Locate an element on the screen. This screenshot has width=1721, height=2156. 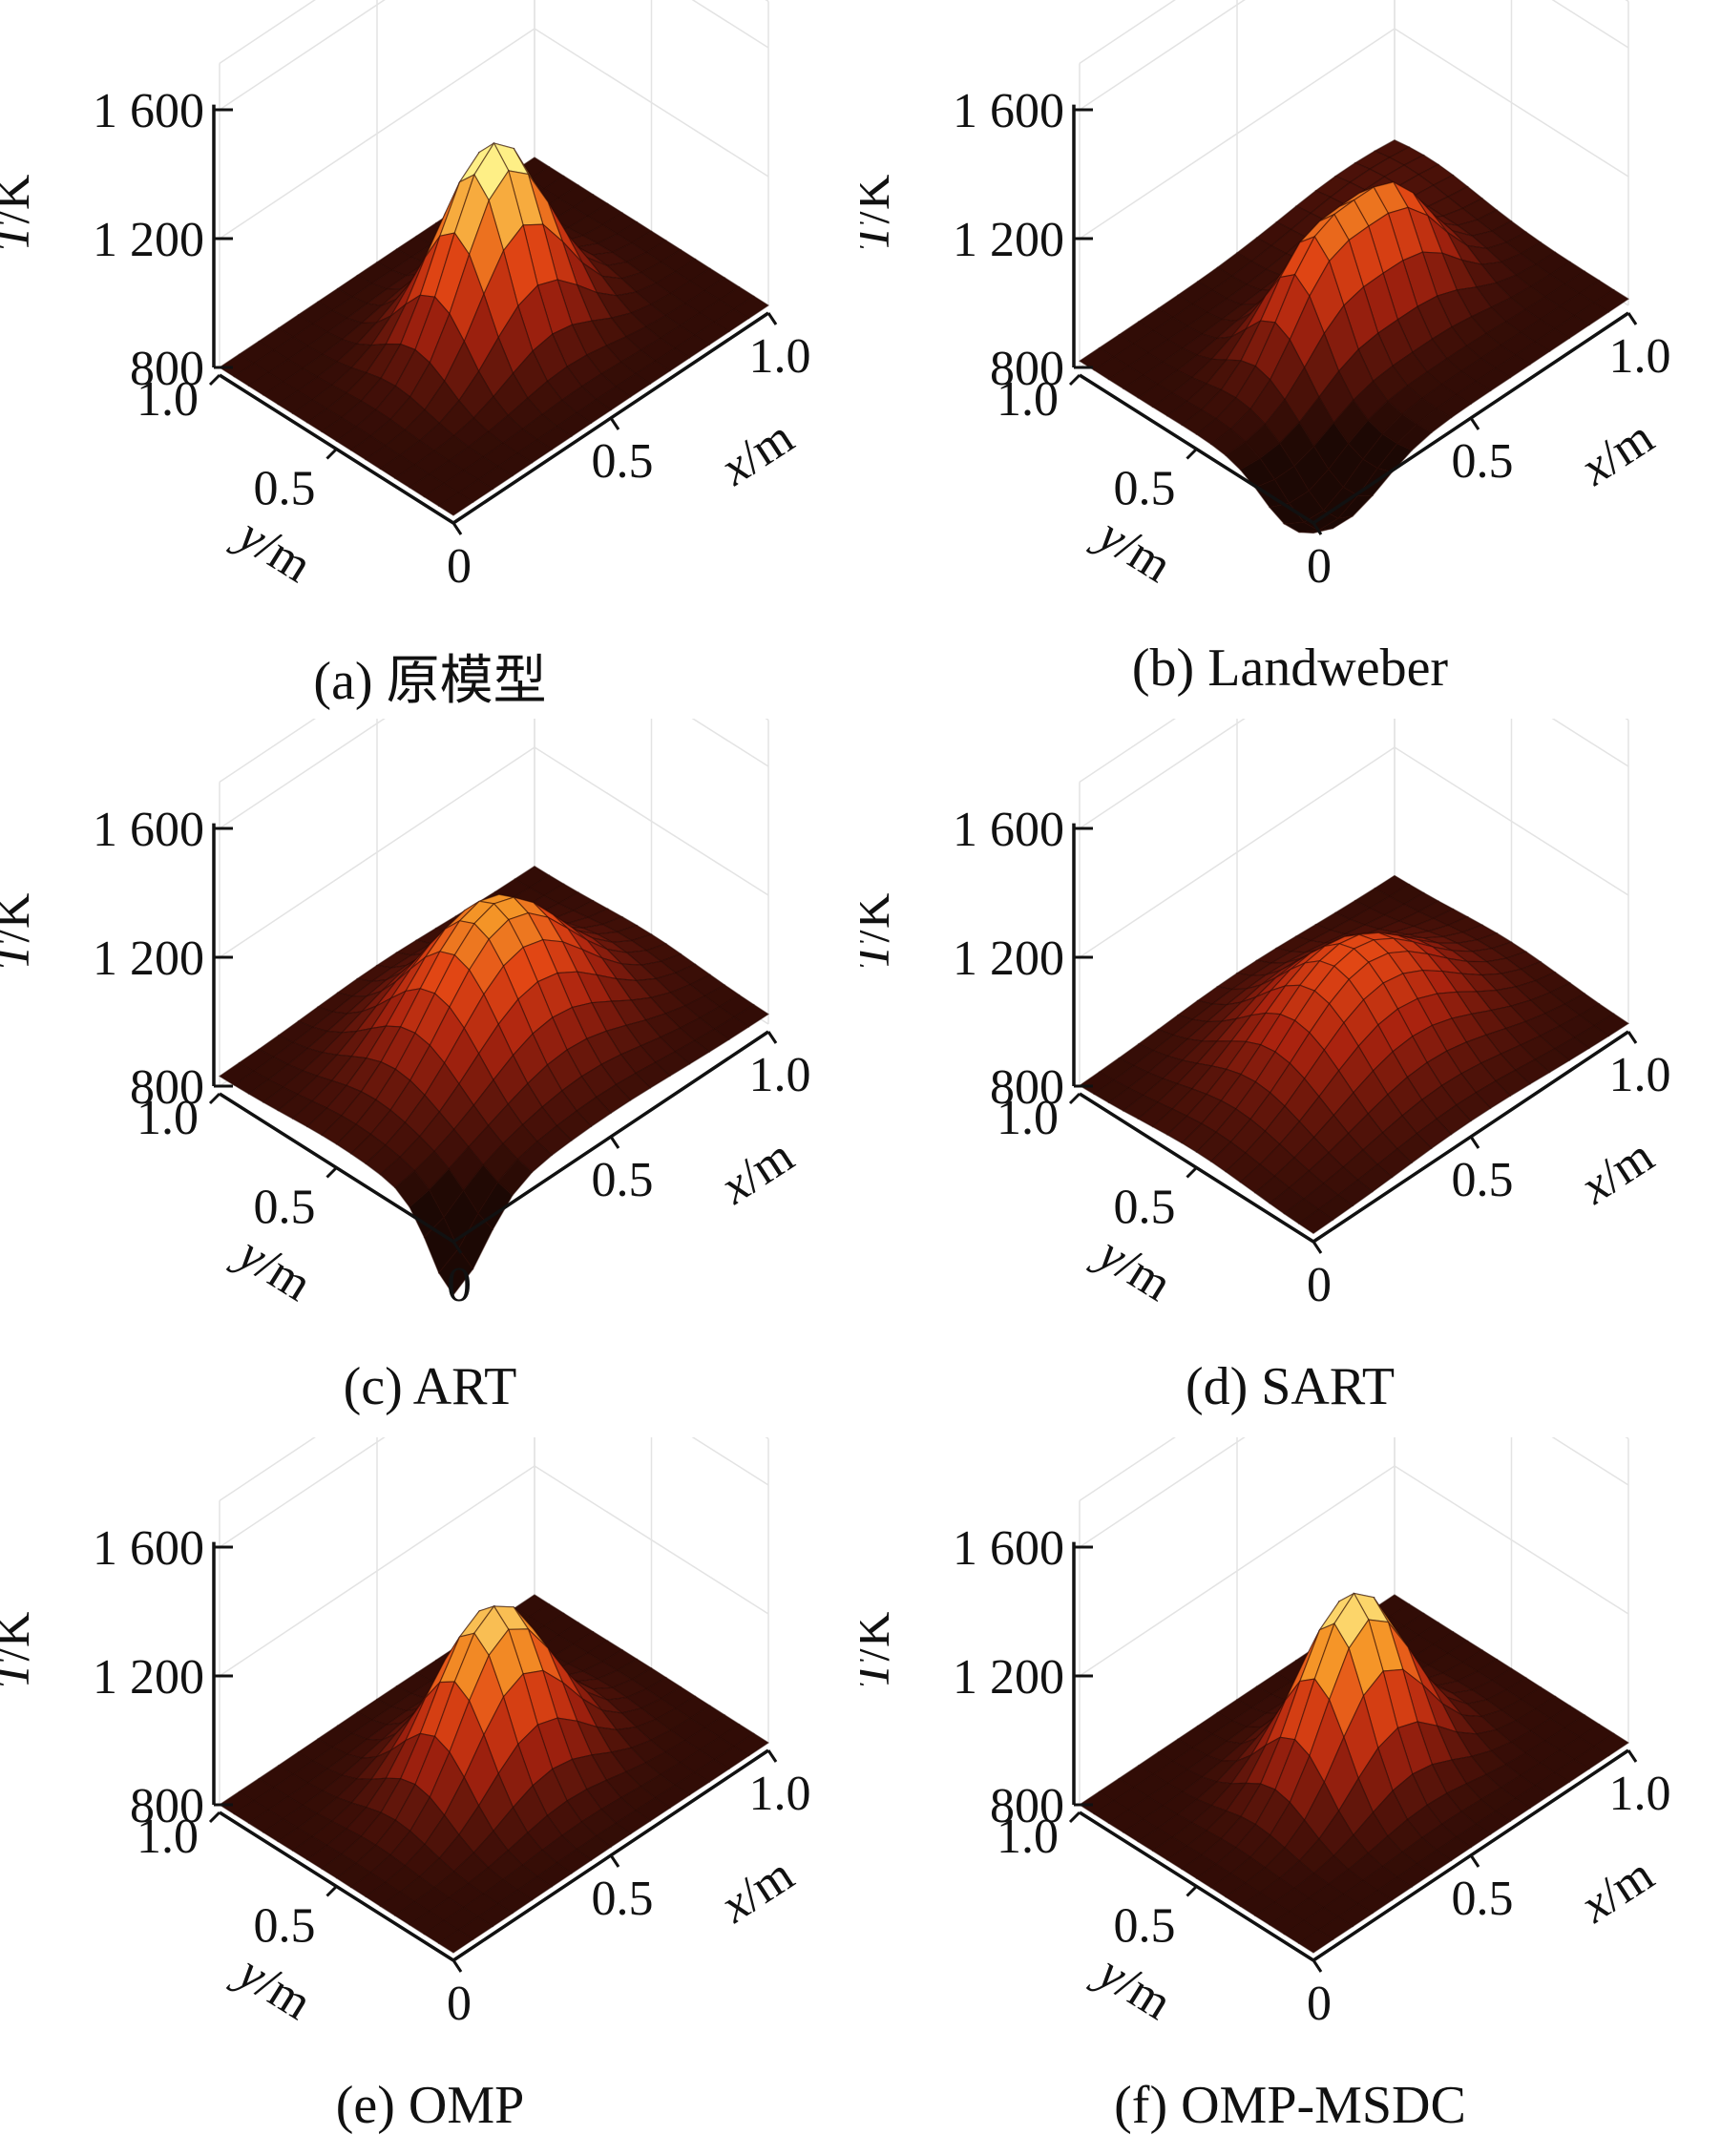
panel-caption-c: (c) ART is located at coordinates (430, 1386).